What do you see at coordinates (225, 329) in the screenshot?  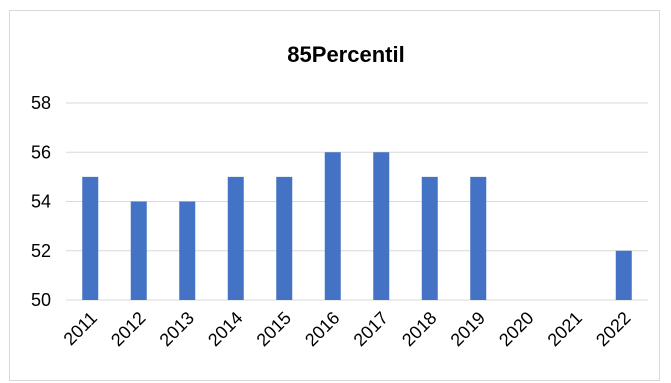 I see `x-tick-label-2014: 2014` at bounding box center [225, 329].